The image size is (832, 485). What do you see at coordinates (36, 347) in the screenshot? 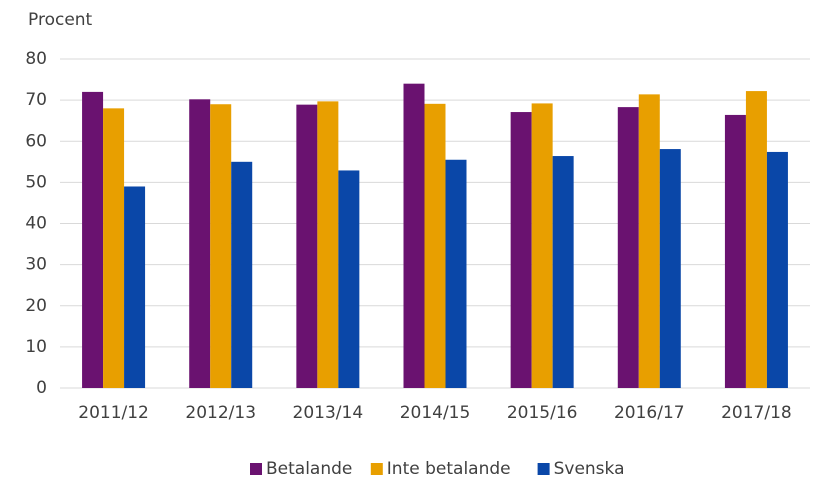
I see `y-tick-label: 10` at bounding box center [36, 347].